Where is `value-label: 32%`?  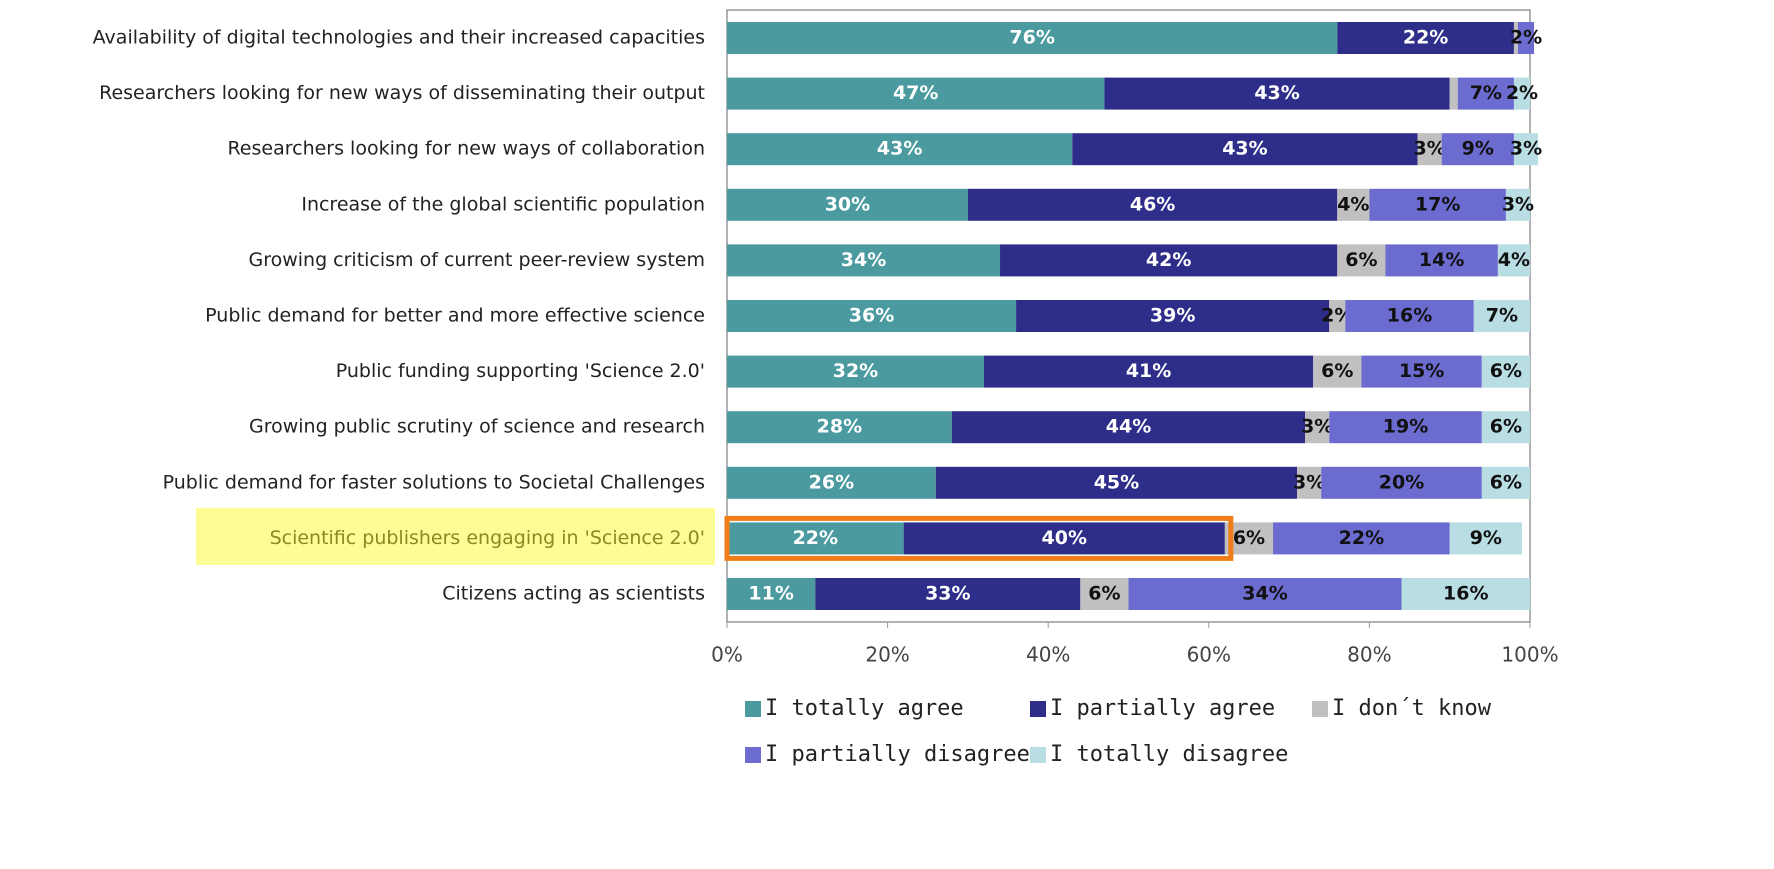
value-label: 32% is located at coordinates (855, 371).